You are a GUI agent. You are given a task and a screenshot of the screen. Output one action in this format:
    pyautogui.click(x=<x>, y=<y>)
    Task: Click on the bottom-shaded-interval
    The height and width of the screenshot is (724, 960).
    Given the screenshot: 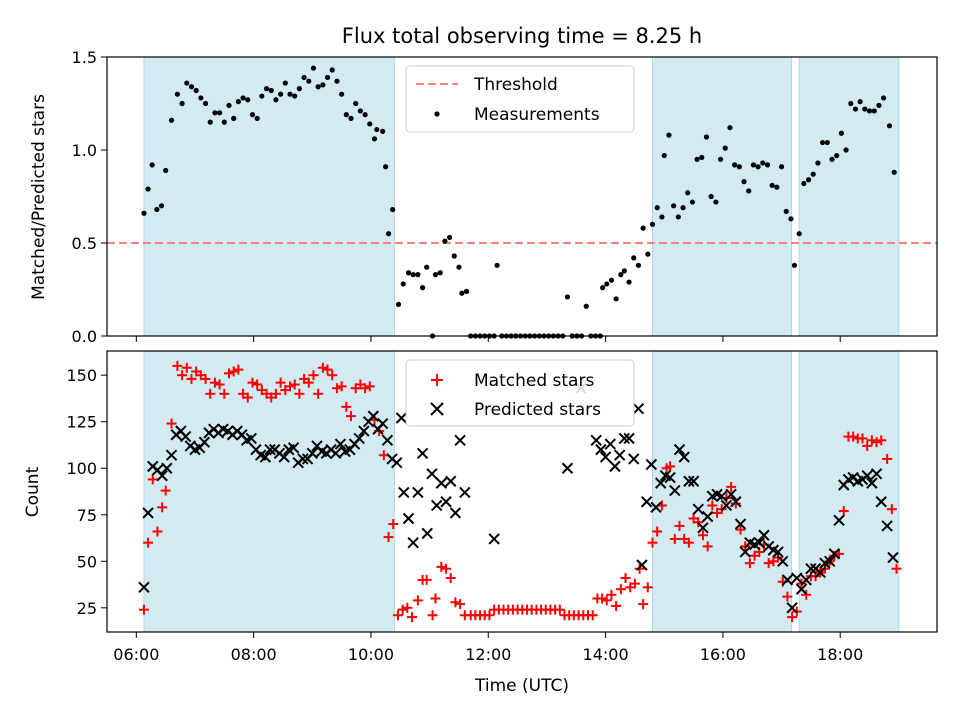 What is the action you would take?
    pyautogui.click(x=849, y=491)
    